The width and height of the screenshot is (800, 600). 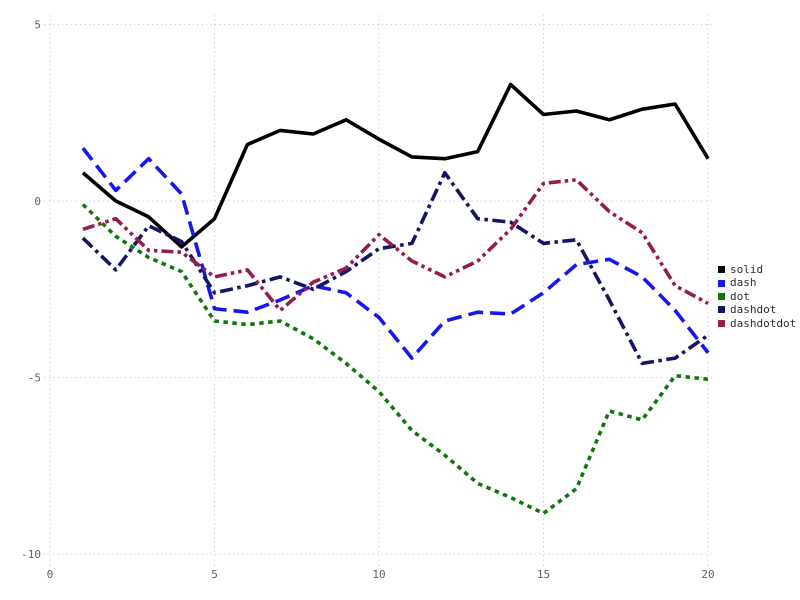 I want to click on chart-legend: solid dash dot dashdot dashdotdot, so click(x=757, y=296).